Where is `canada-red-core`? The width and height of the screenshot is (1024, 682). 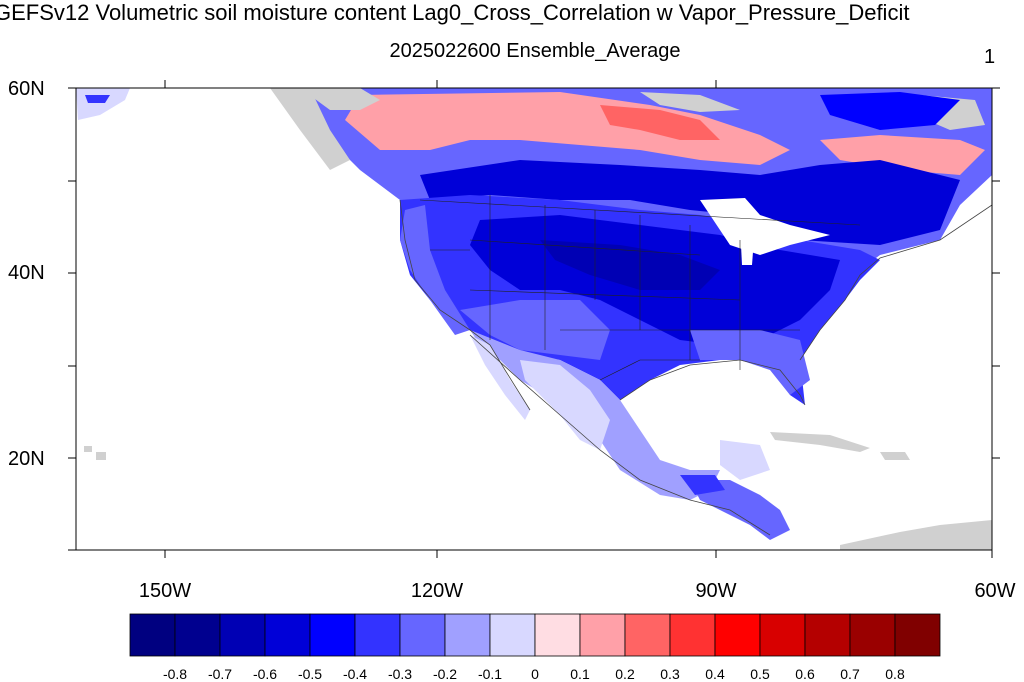
canada-red-core is located at coordinates (660, 122).